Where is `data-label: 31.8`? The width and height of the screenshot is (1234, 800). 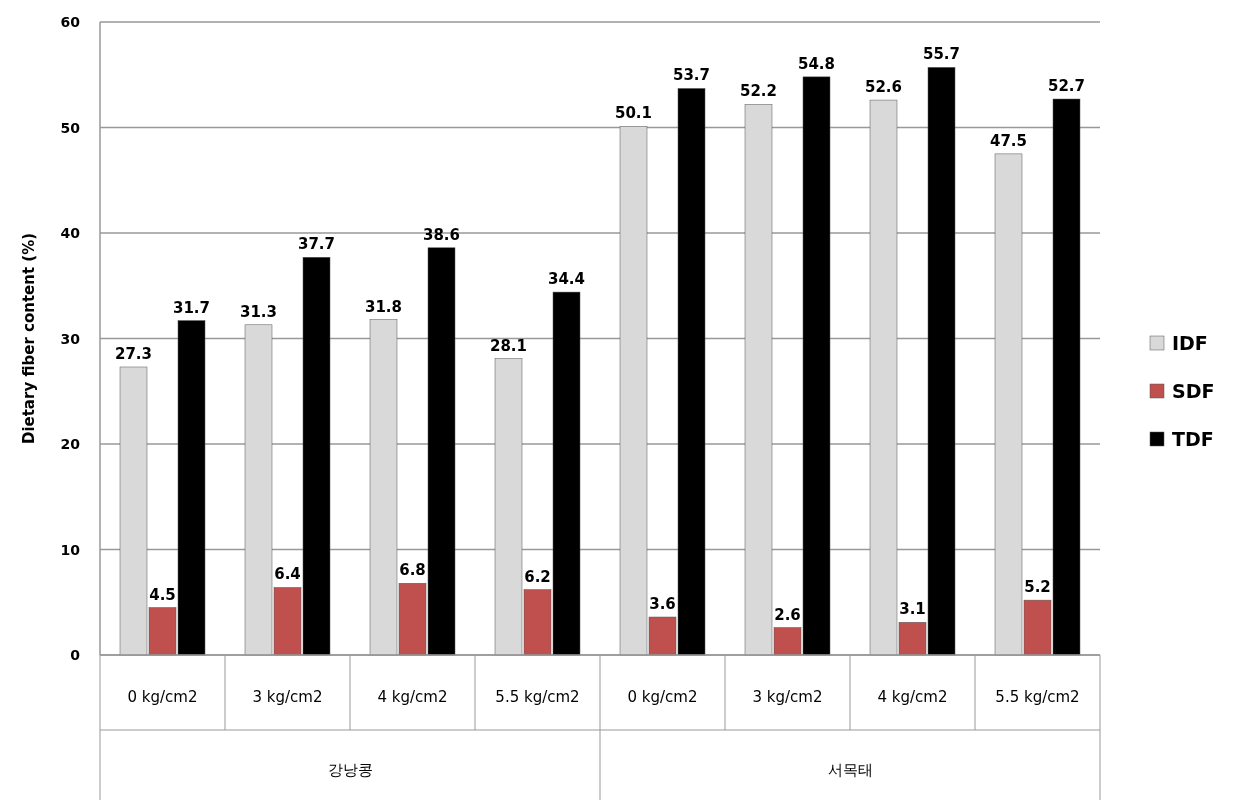 data-label: 31.8 is located at coordinates (383, 306).